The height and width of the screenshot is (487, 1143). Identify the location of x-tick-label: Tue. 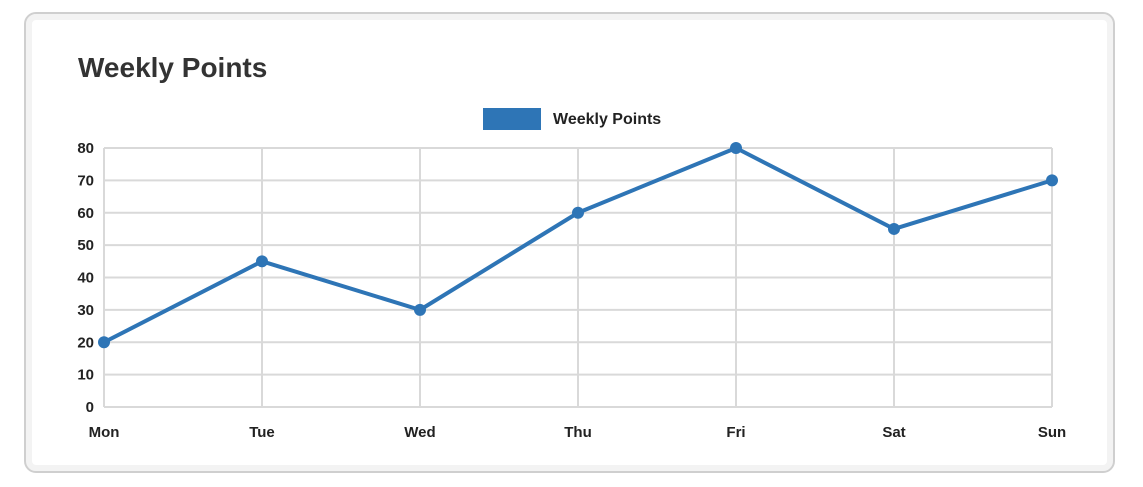
(262, 432).